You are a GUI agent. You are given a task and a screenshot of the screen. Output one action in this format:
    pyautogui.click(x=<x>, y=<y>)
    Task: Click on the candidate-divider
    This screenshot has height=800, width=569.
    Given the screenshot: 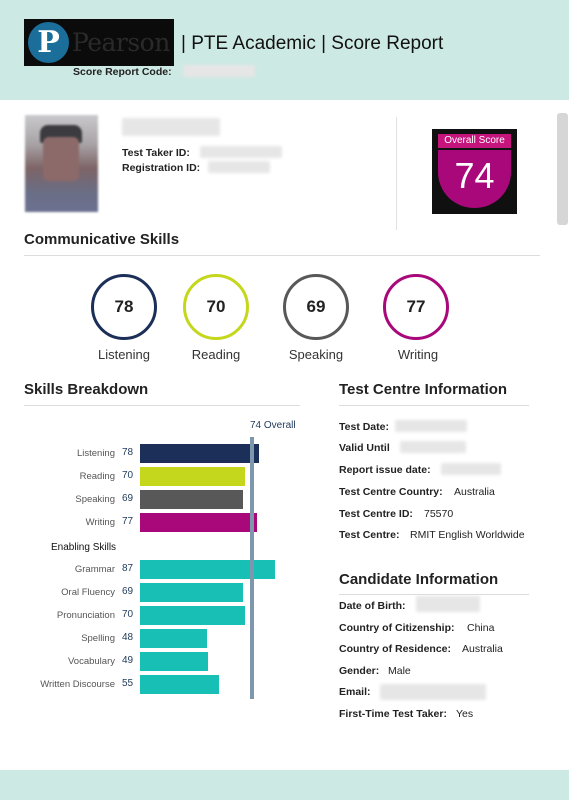 What is the action you would take?
    pyautogui.click(x=434, y=594)
    